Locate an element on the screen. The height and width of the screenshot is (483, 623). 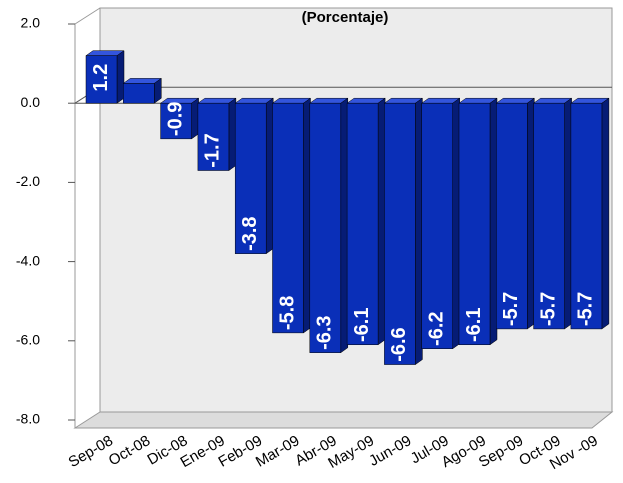
x-tick-label: Sep-08 is located at coordinates (91, 451).